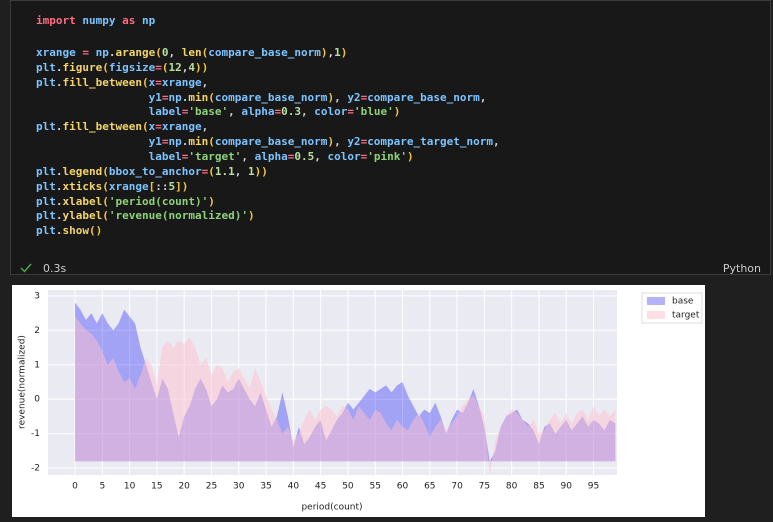 Image resolution: width=773 pixels, height=522 pixels. Describe the element at coordinates (75, 487) in the screenshot. I see `x-tick-label: 0` at that location.